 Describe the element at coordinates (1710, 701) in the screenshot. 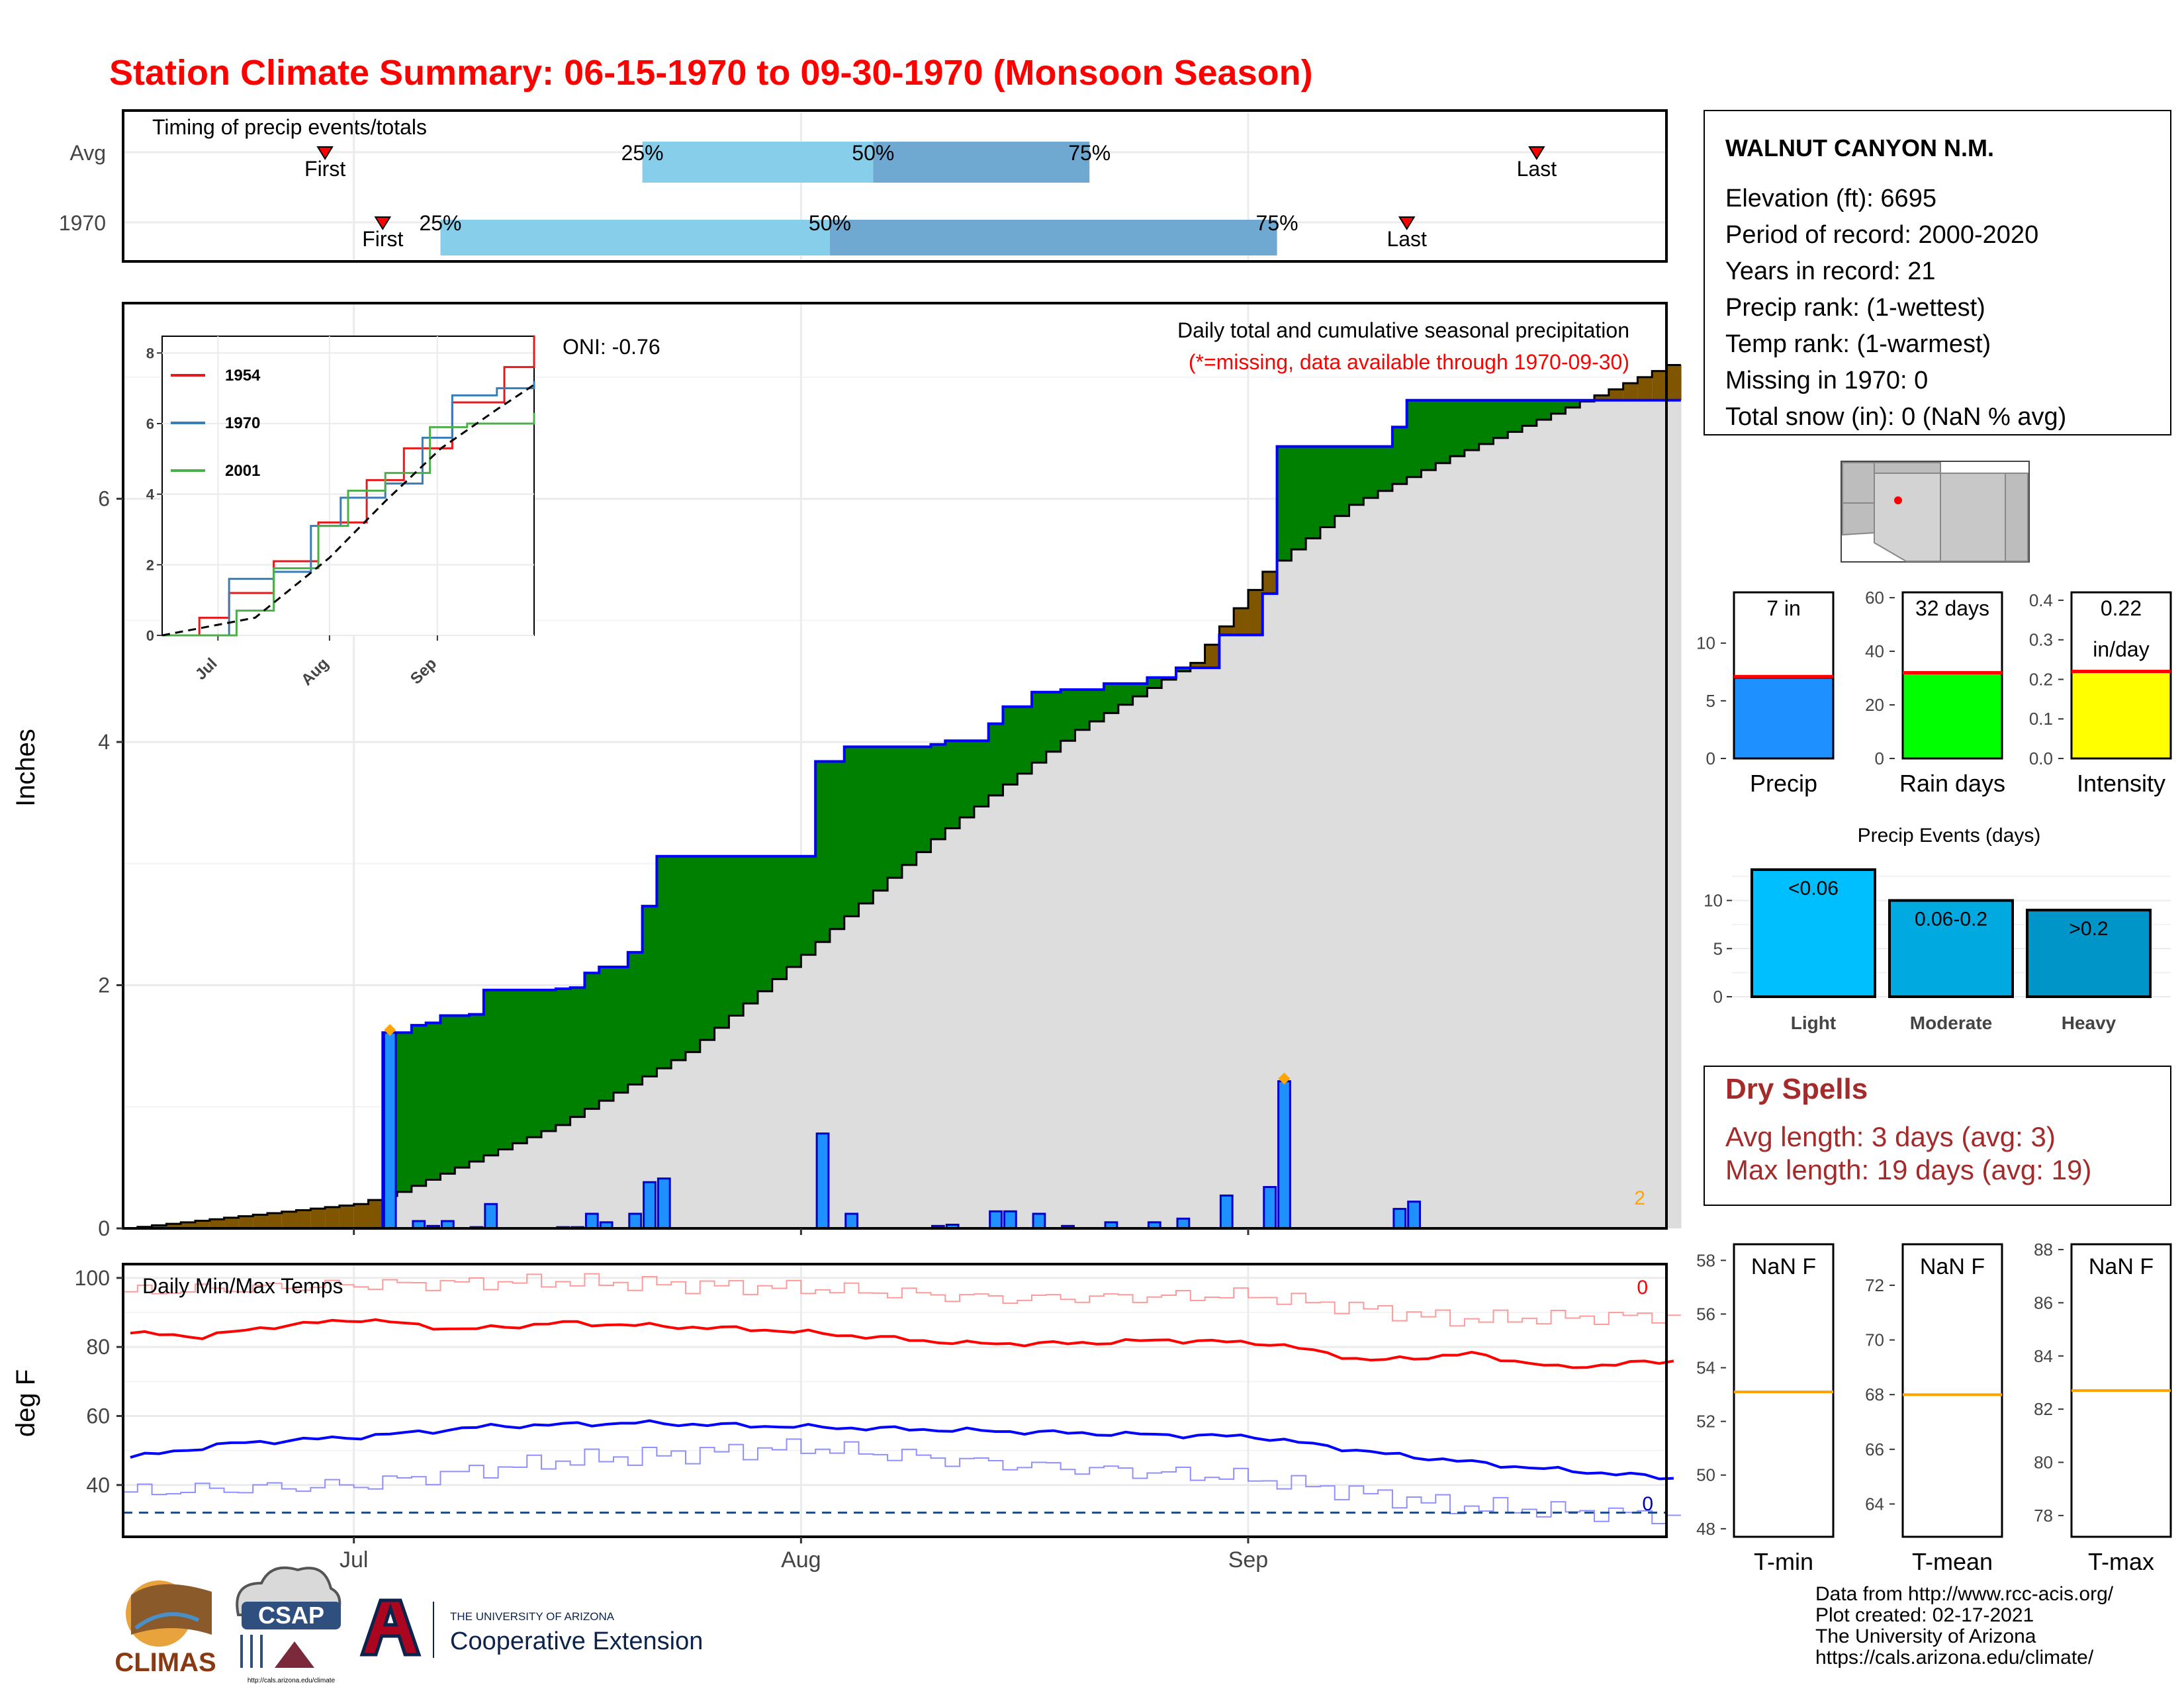

I see `summary-bar-tick-label: 5` at that location.